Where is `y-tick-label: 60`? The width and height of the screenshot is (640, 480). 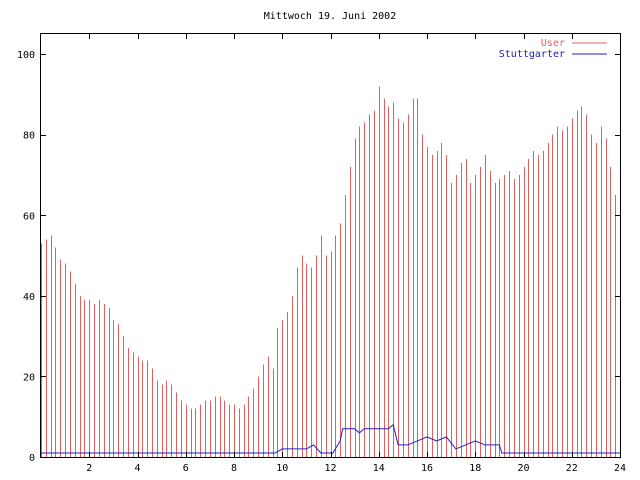 y-tick-label: 60 is located at coordinates (29, 216).